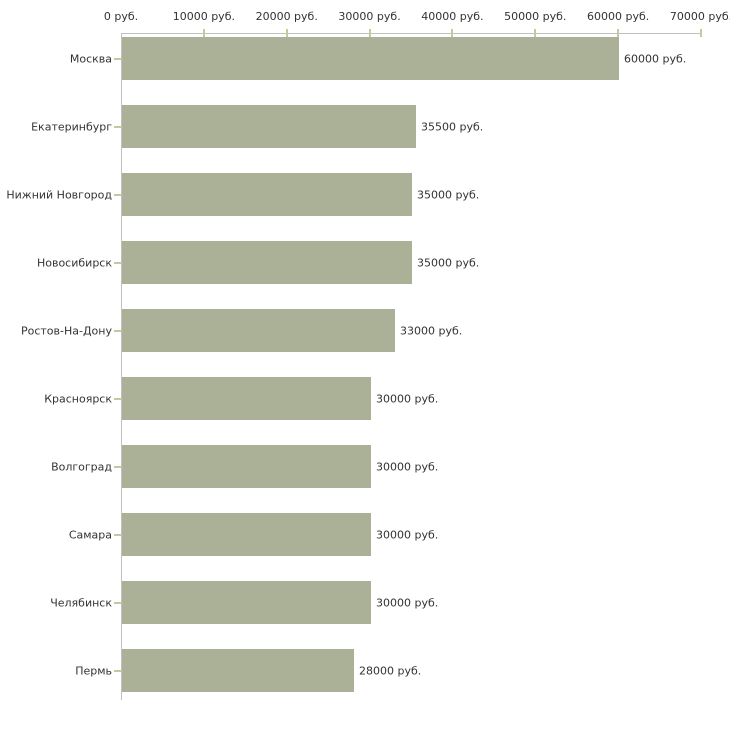 This screenshot has height=730, width=730. Describe the element at coordinates (431, 330) in the screenshot. I see `value-label: 33000 руб.` at that location.